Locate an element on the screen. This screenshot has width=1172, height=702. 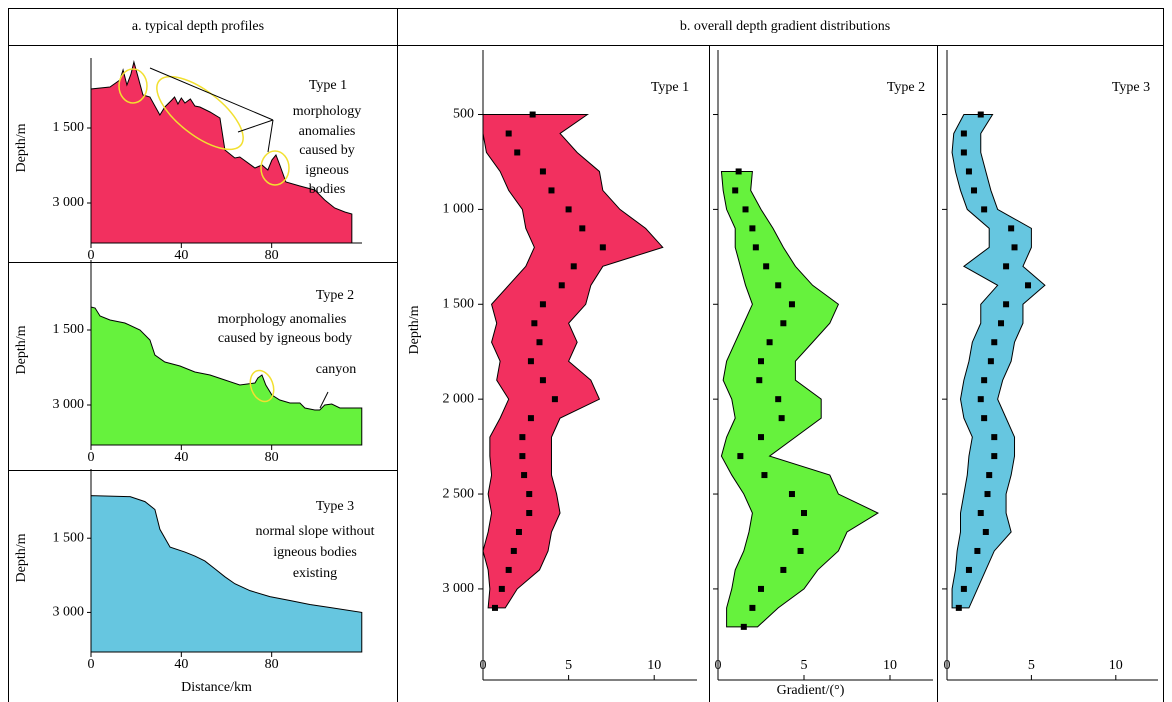
type-label: Type 3 is located at coordinates (335, 506).